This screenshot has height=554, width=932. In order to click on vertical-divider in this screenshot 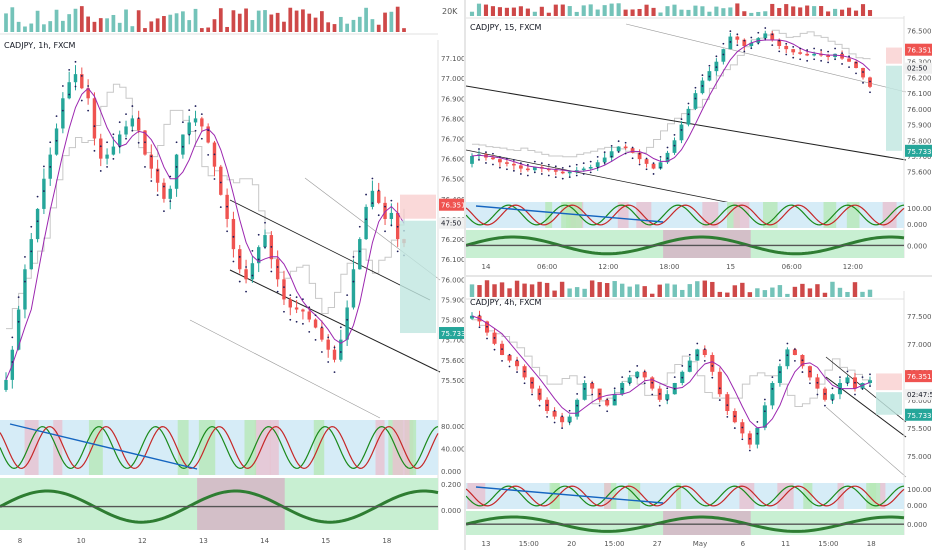, I will do `click(465, 275)`.